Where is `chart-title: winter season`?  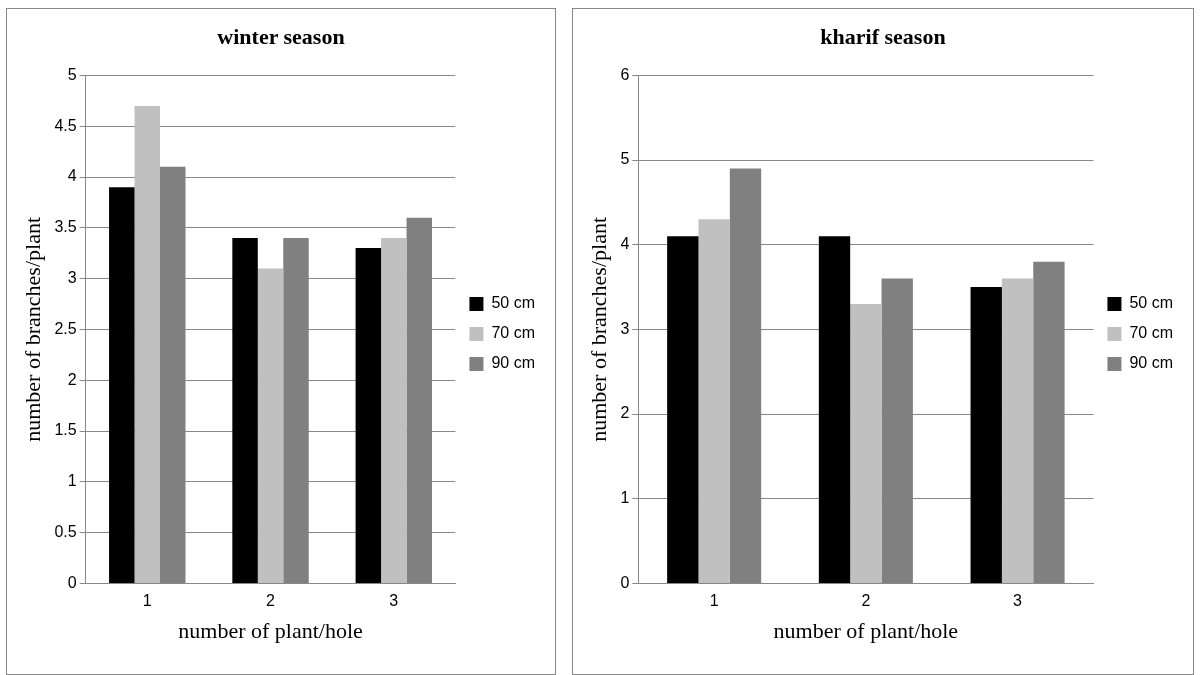
chart-title: winter season is located at coordinates (281, 36).